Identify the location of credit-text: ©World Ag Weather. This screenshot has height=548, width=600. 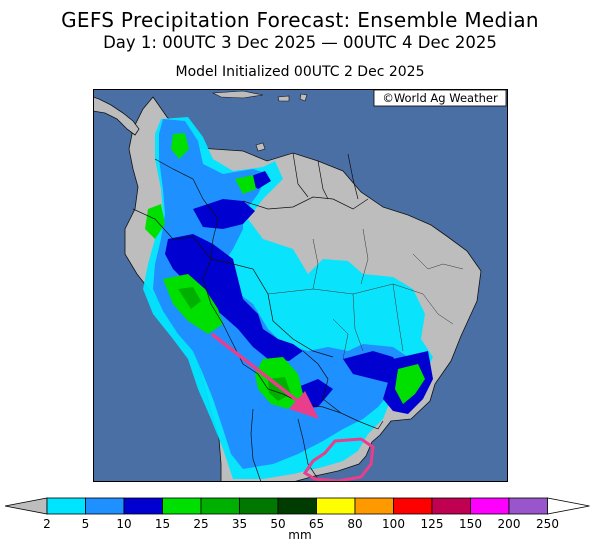
(440, 98).